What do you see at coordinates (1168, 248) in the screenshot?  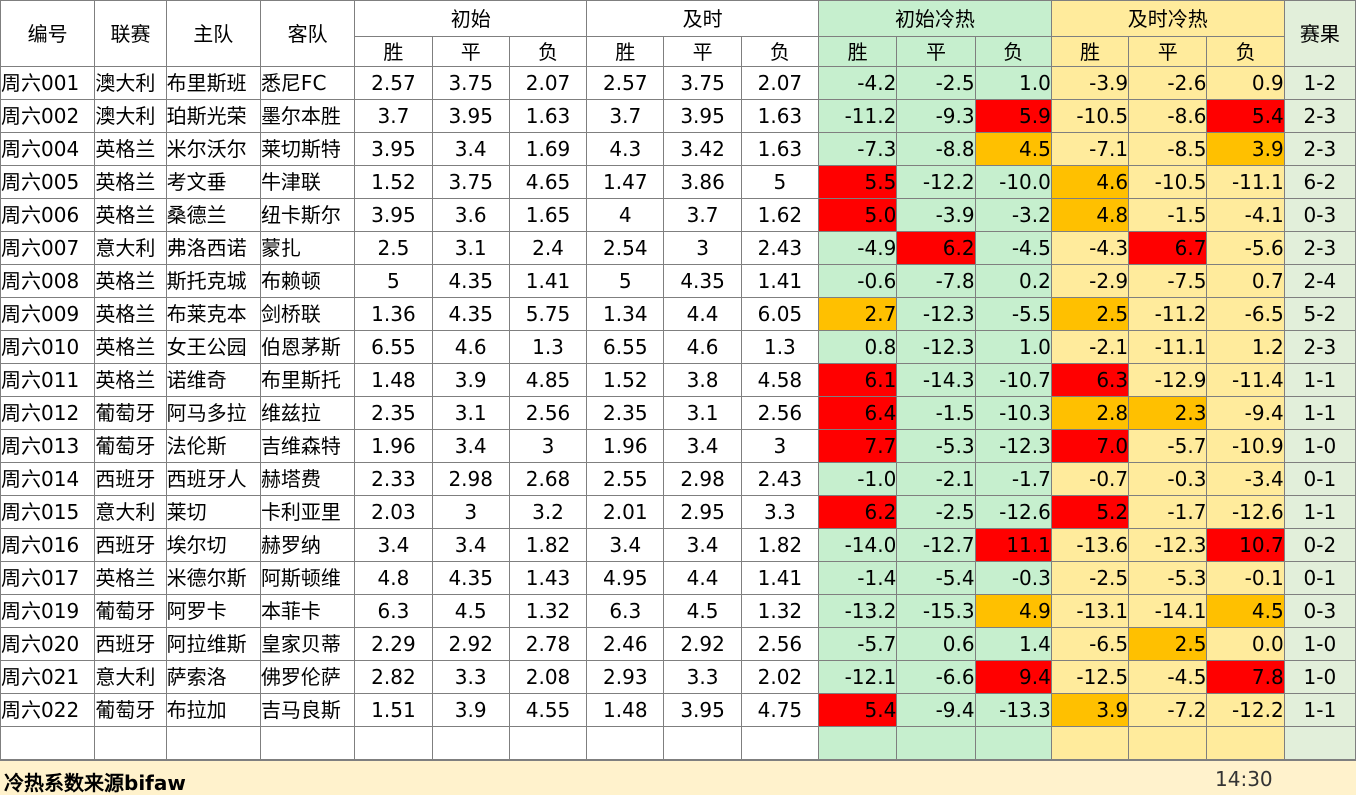 I see `cell-live-cold-draw: 6.7` at bounding box center [1168, 248].